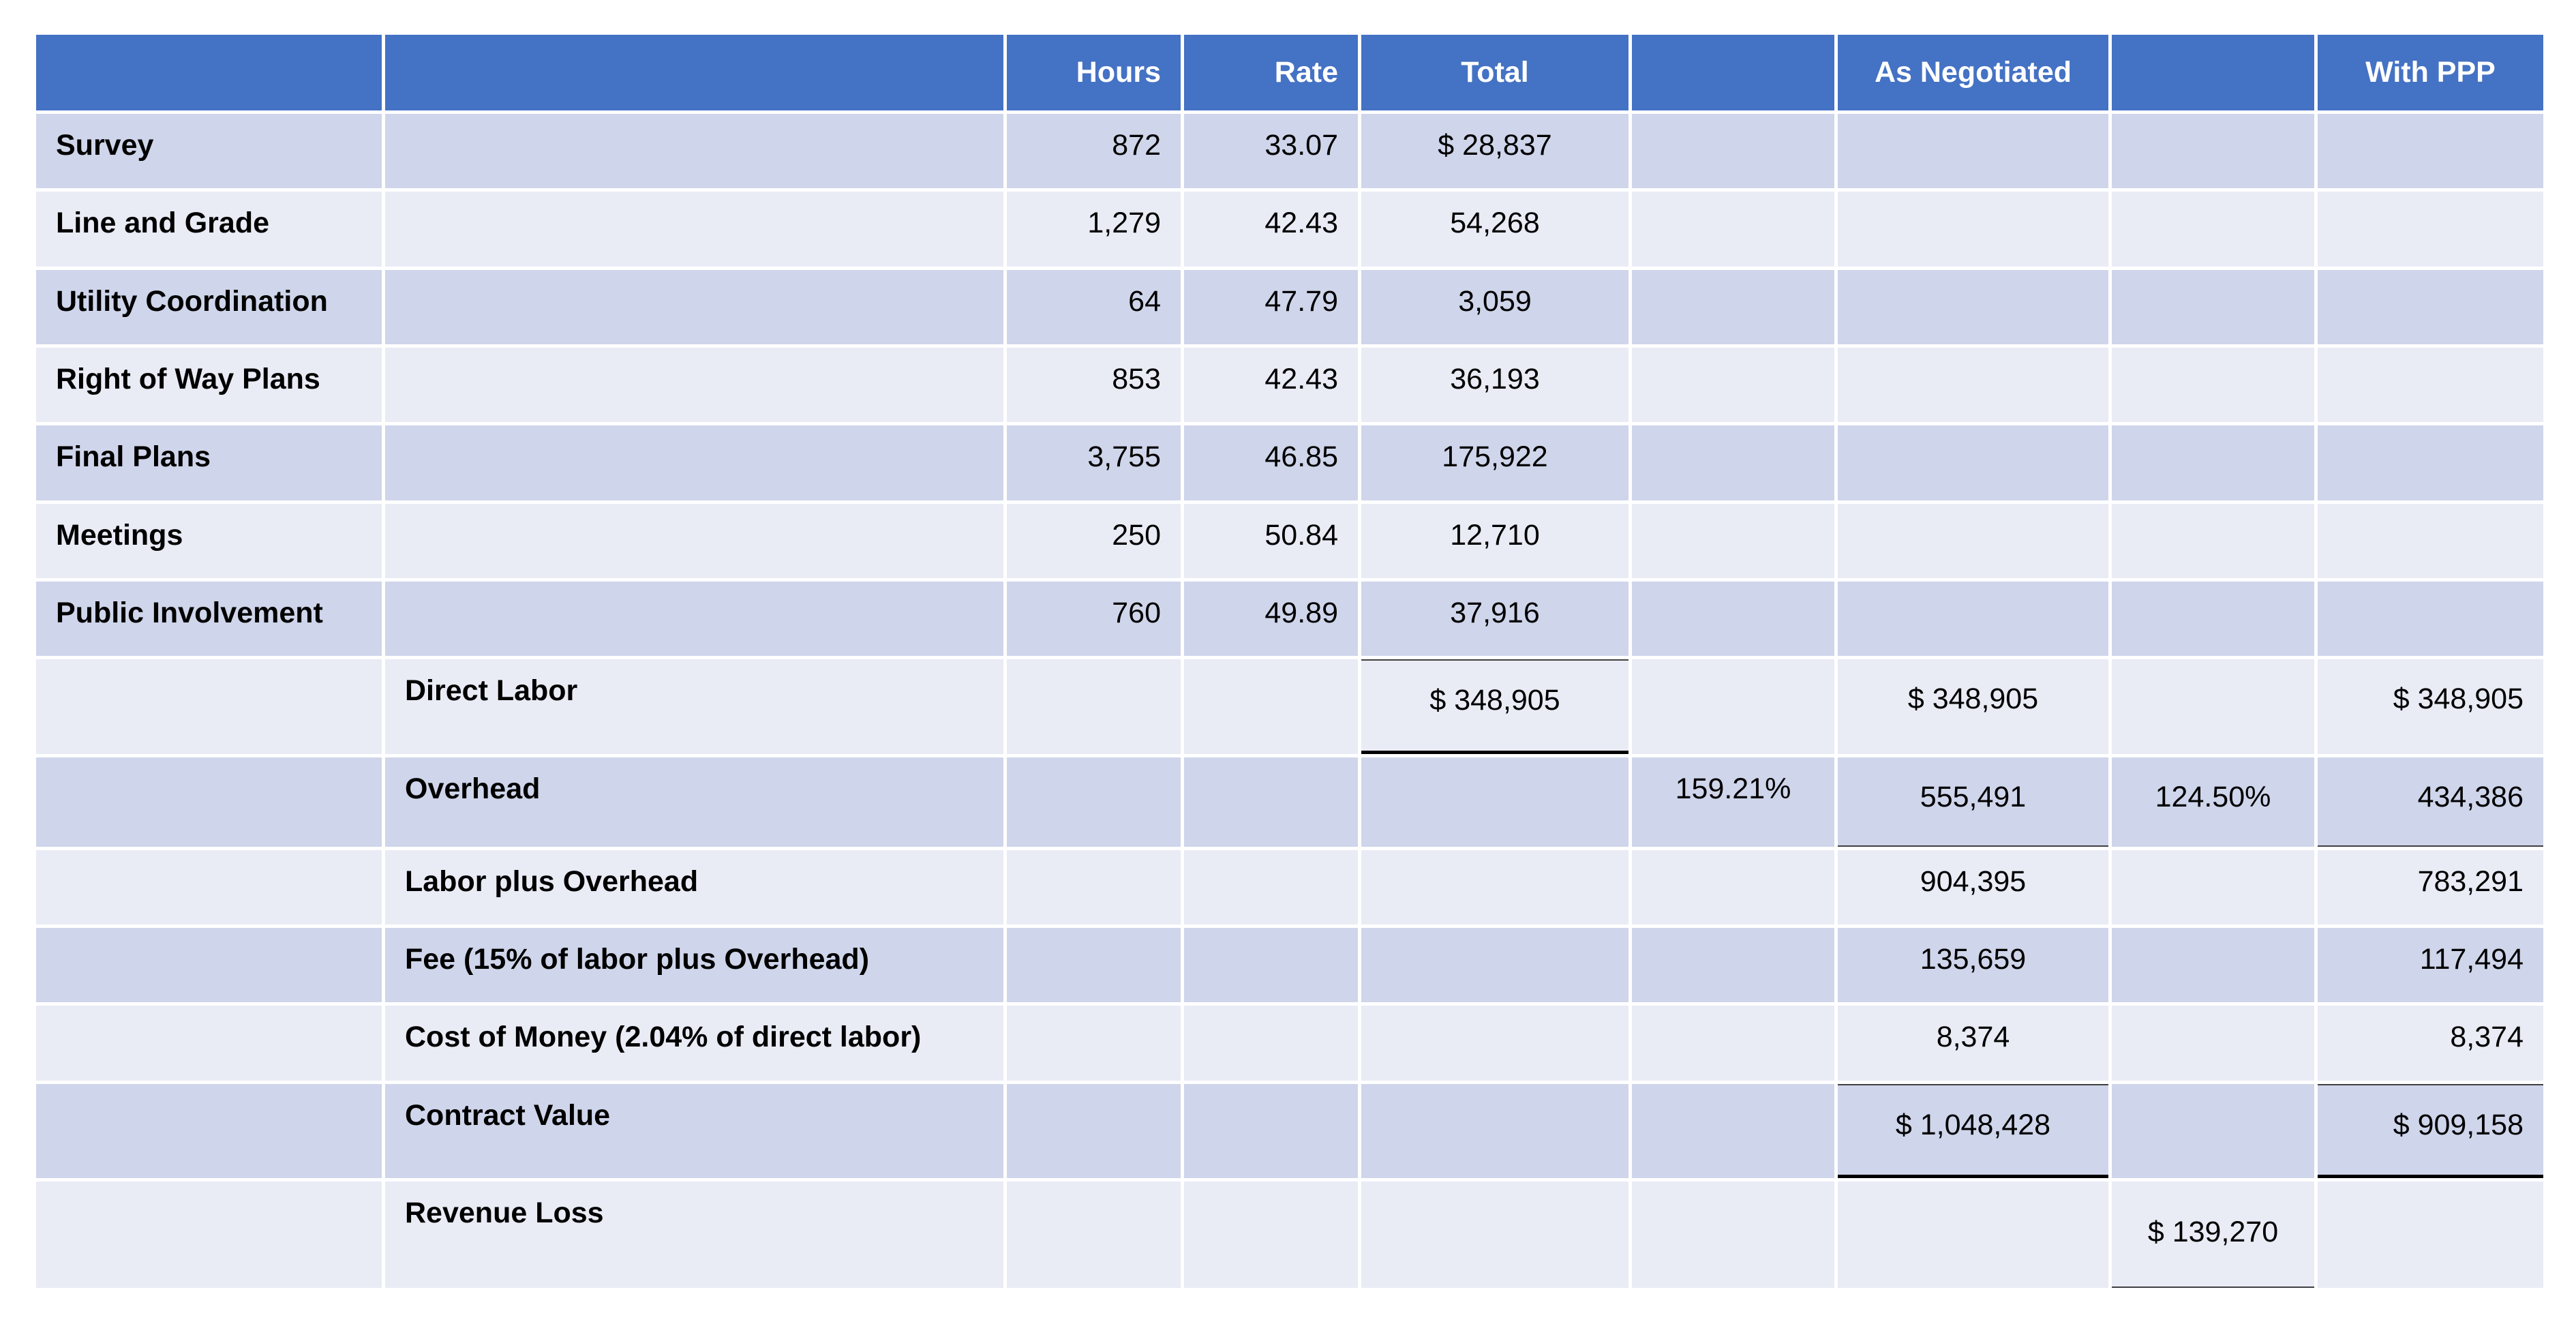 This screenshot has width=2576, height=1324. What do you see at coordinates (1973, 1043) in the screenshot?
I see `cost-of-money-negotiated: 8,374` at bounding box center [1973, 1043].